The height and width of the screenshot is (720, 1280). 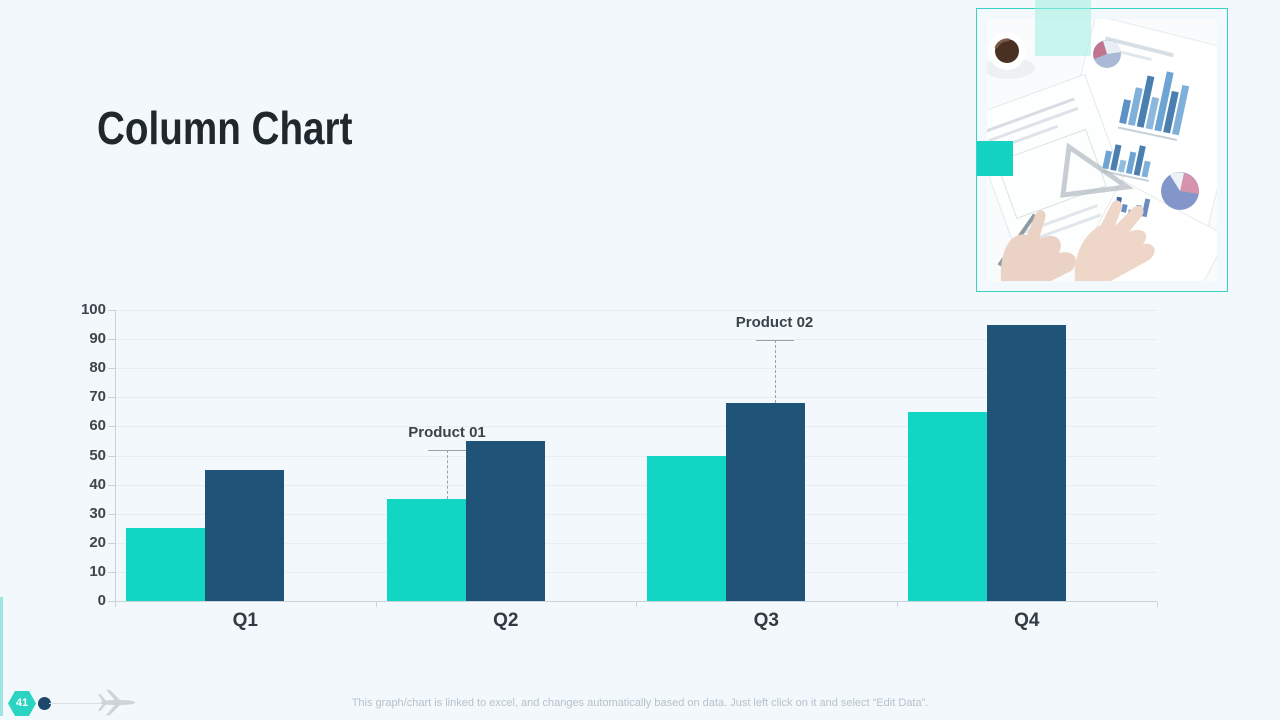 What do you see at coordinates (97, 426) in the screenshot?
I see `y-axis-label: 60` at bounding box center [97, 426].